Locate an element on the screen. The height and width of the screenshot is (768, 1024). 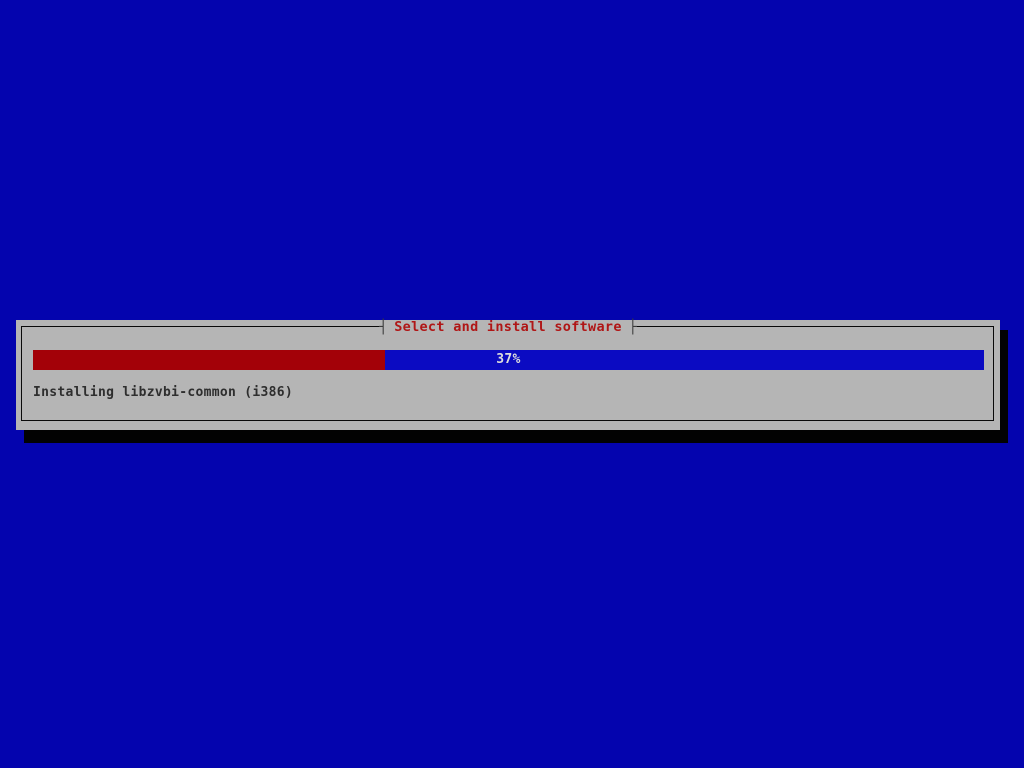
status-text: Installing libzvbi-common (i386) is located at coordinates (163, 392).